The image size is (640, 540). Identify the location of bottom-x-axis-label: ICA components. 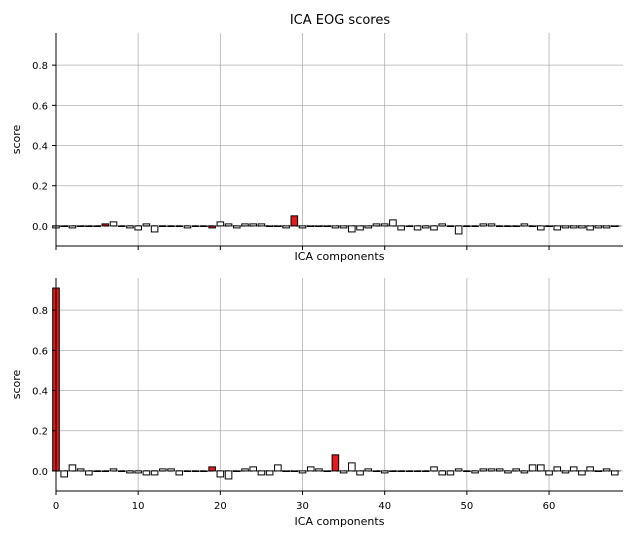
(340, 521).